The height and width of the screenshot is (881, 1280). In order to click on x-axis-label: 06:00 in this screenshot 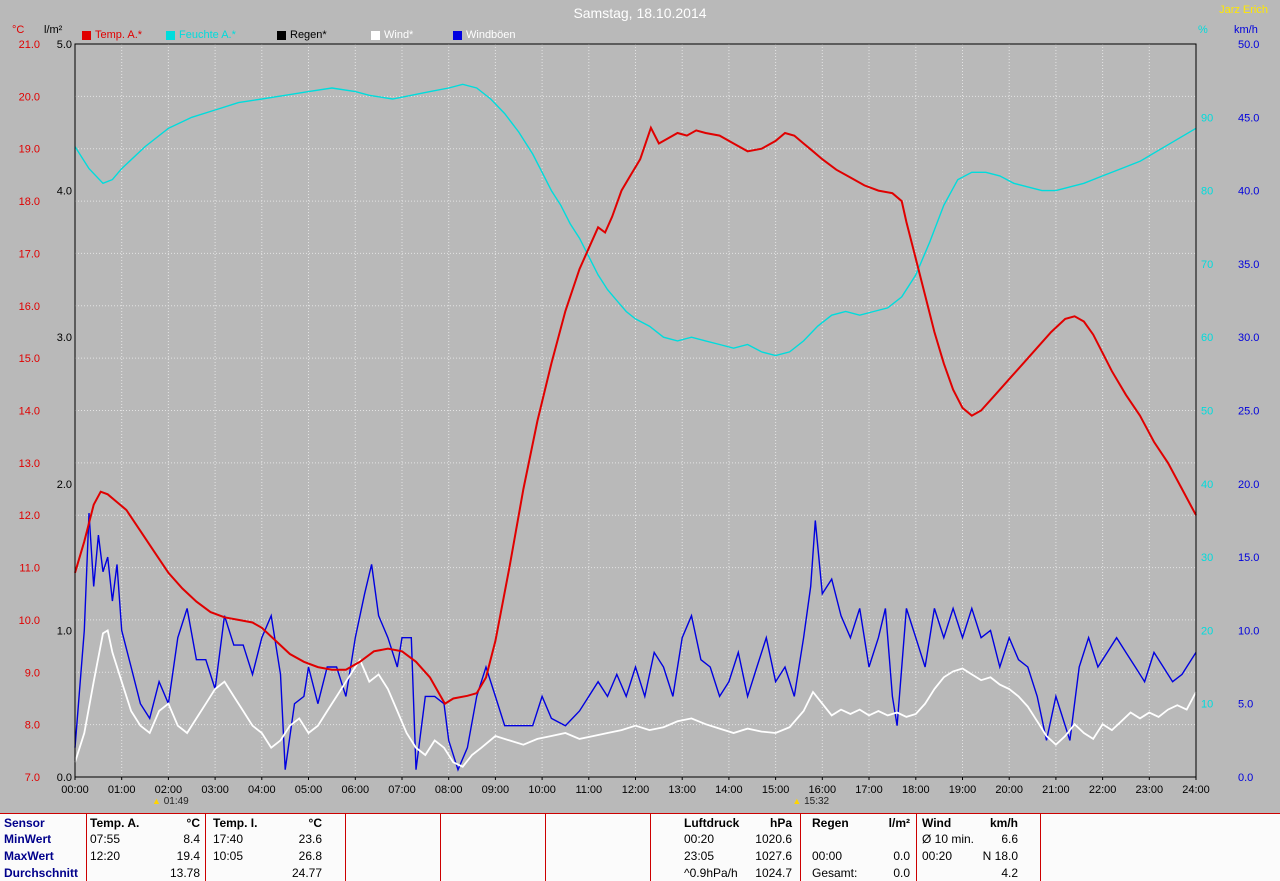, I will do `click(356, 790)`.